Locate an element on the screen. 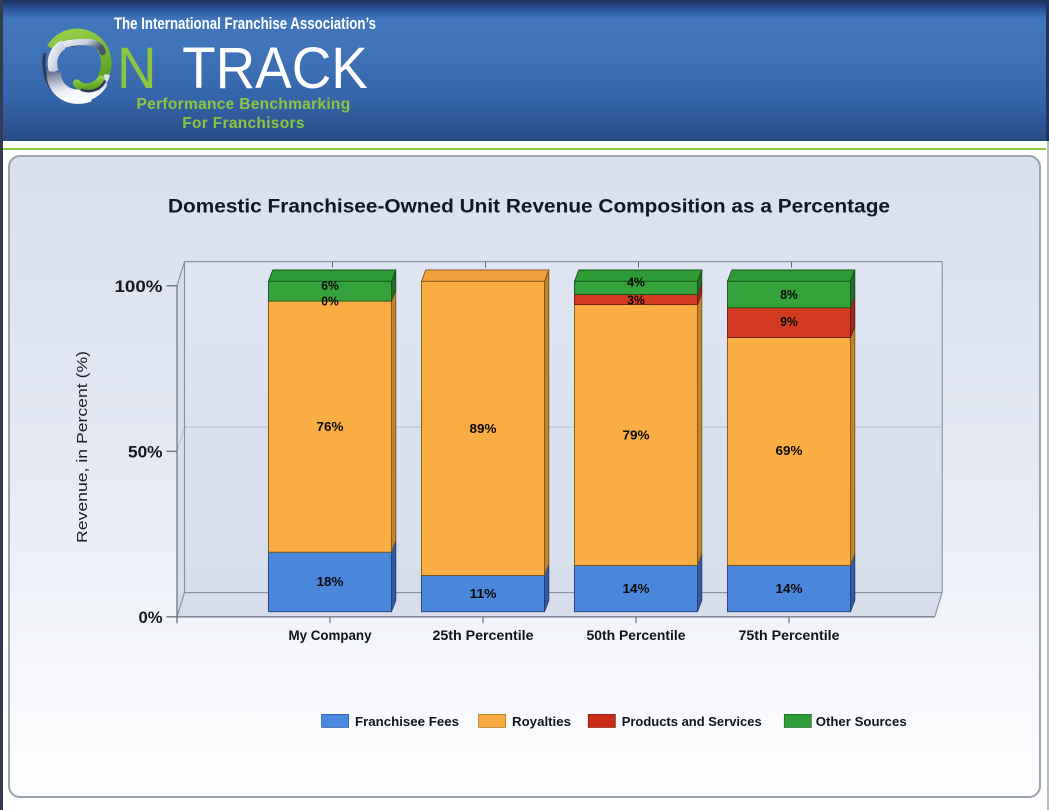 The height and width of the screenshot is (810, 1049). svg-text: My Company is located at coordinates (331, 635).